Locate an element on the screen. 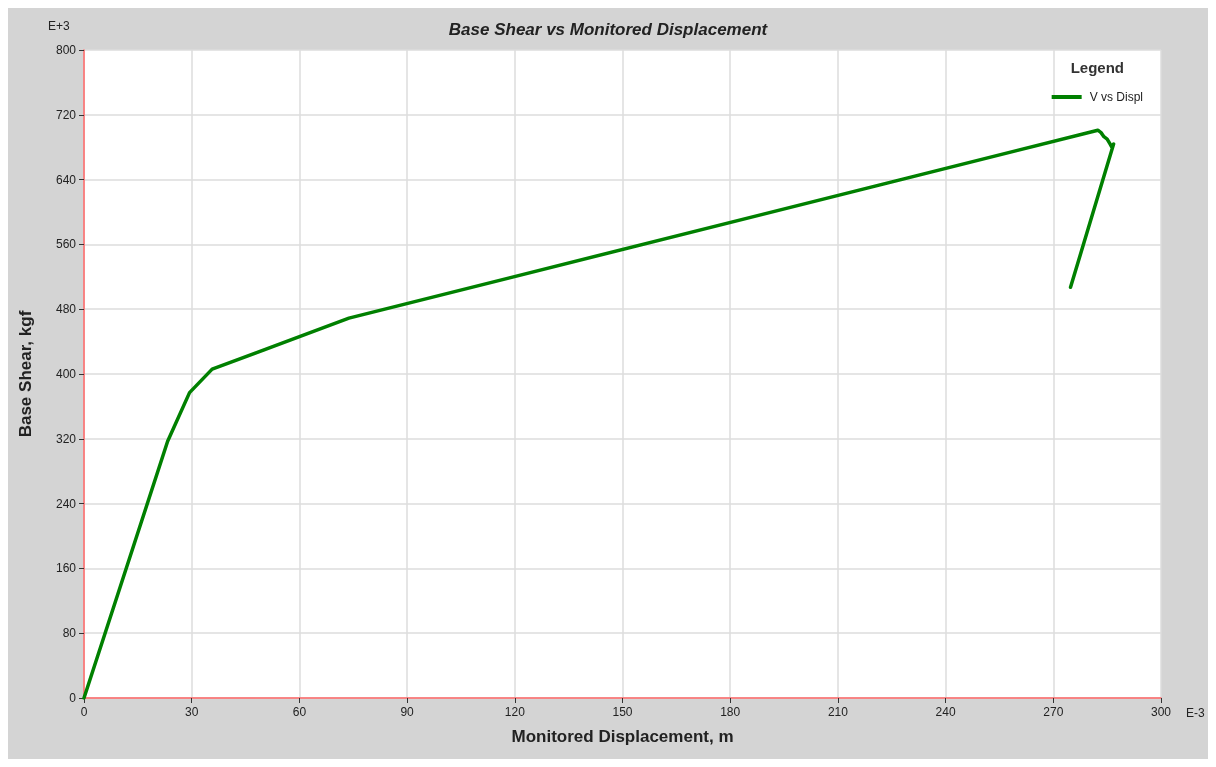 Image resolution: width=1216 pixels, height=767 pixels. x-tick-label: 30 is located at coordinates (192, 712).